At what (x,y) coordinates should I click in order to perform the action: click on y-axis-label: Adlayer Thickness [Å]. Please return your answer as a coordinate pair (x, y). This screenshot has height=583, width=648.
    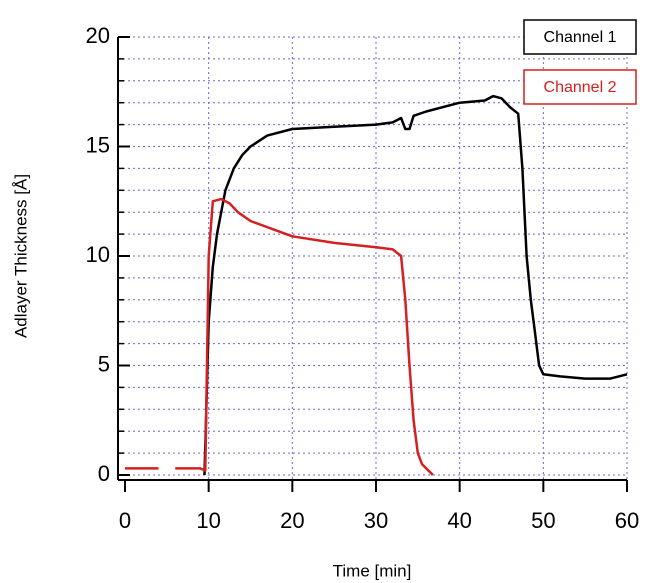
    Looking at the image, I should click on (20, 256).